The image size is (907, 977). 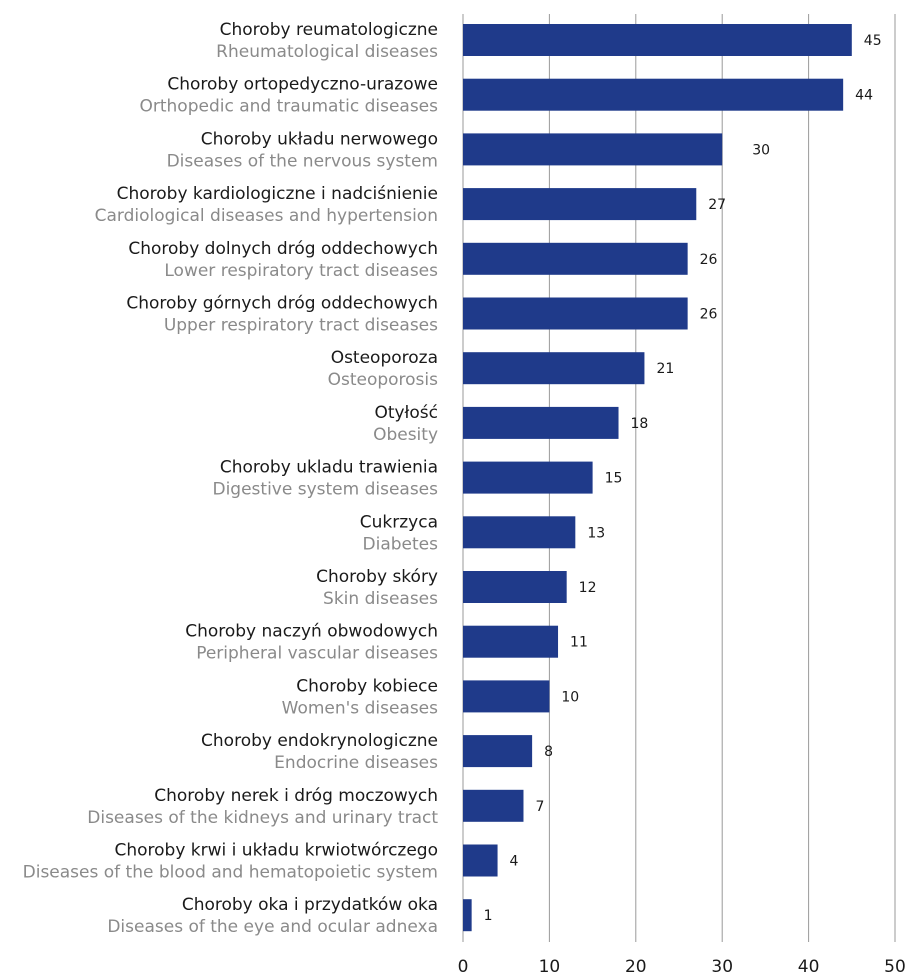 I want to click on value-label: 44, so click(x=864, y=96).